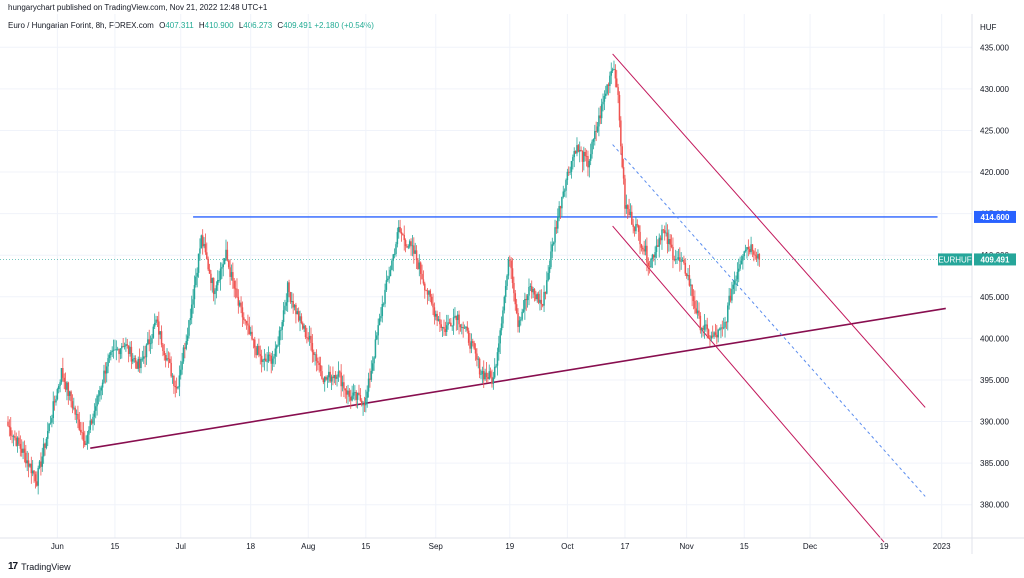  Describe the element at coordinates (994, 297) in the screenshot. I see `price-tick: 405.000` at that location.